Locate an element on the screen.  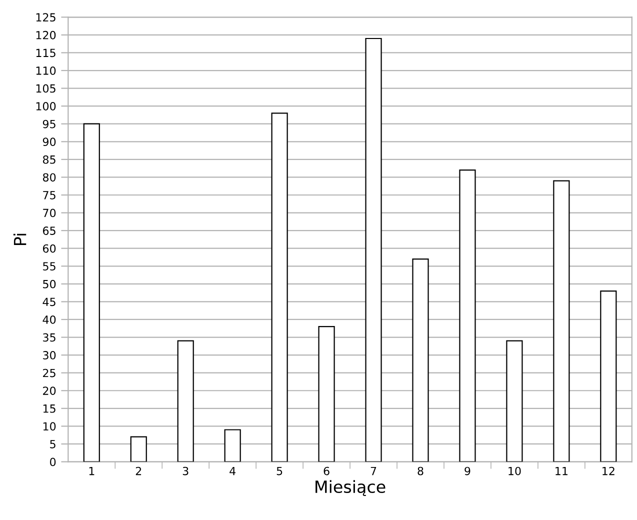
y-tick-label: 30 is located at coordinates (49, 355).